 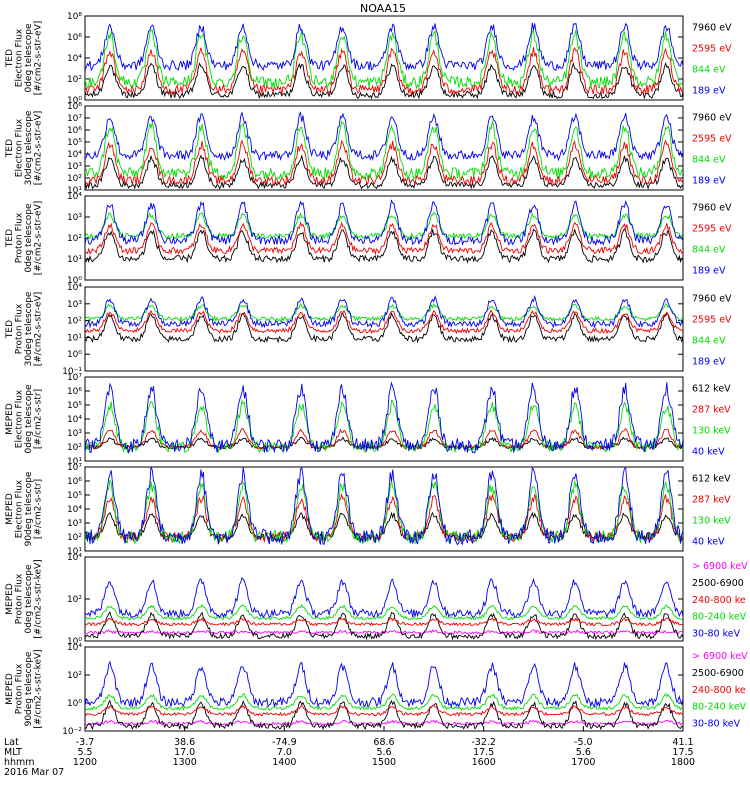 What do you see at coordinates (184, 752) in the screenshot?
I see `x-tick-mlt: 17.0` at bounding box center [184, 752].